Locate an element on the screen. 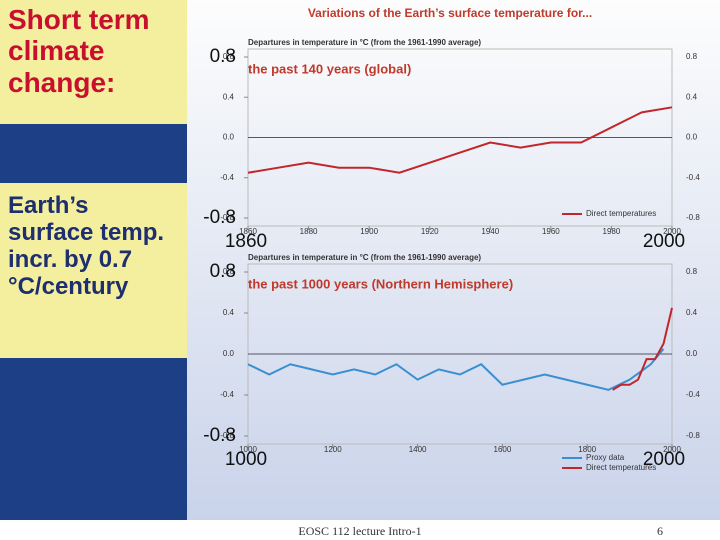  footer: EOSC 112 lecture Intro-1 is located at coordinates (359, 531).